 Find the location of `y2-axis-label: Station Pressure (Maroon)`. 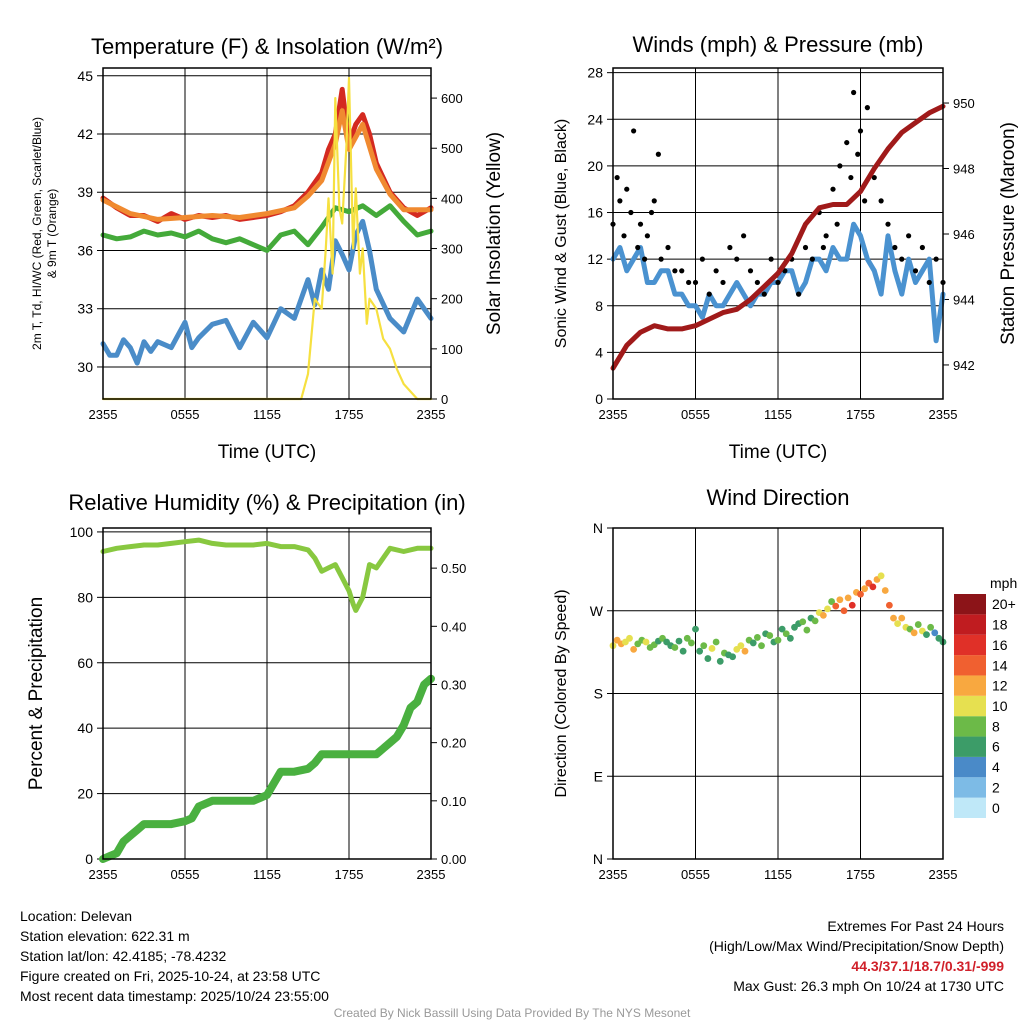

y2-axis-label: Station Pressure (Maroon) is located at coordinates (1008, 233).